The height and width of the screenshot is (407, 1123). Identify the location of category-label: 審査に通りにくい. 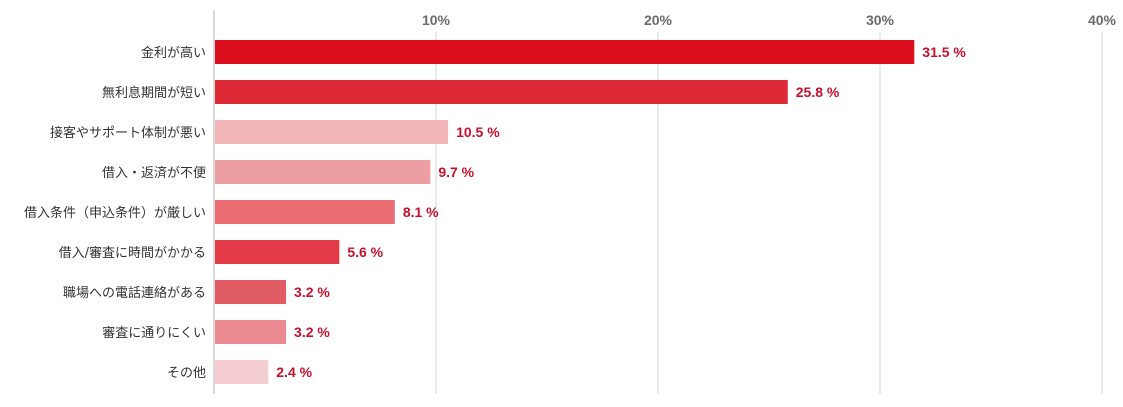
(154, 333).